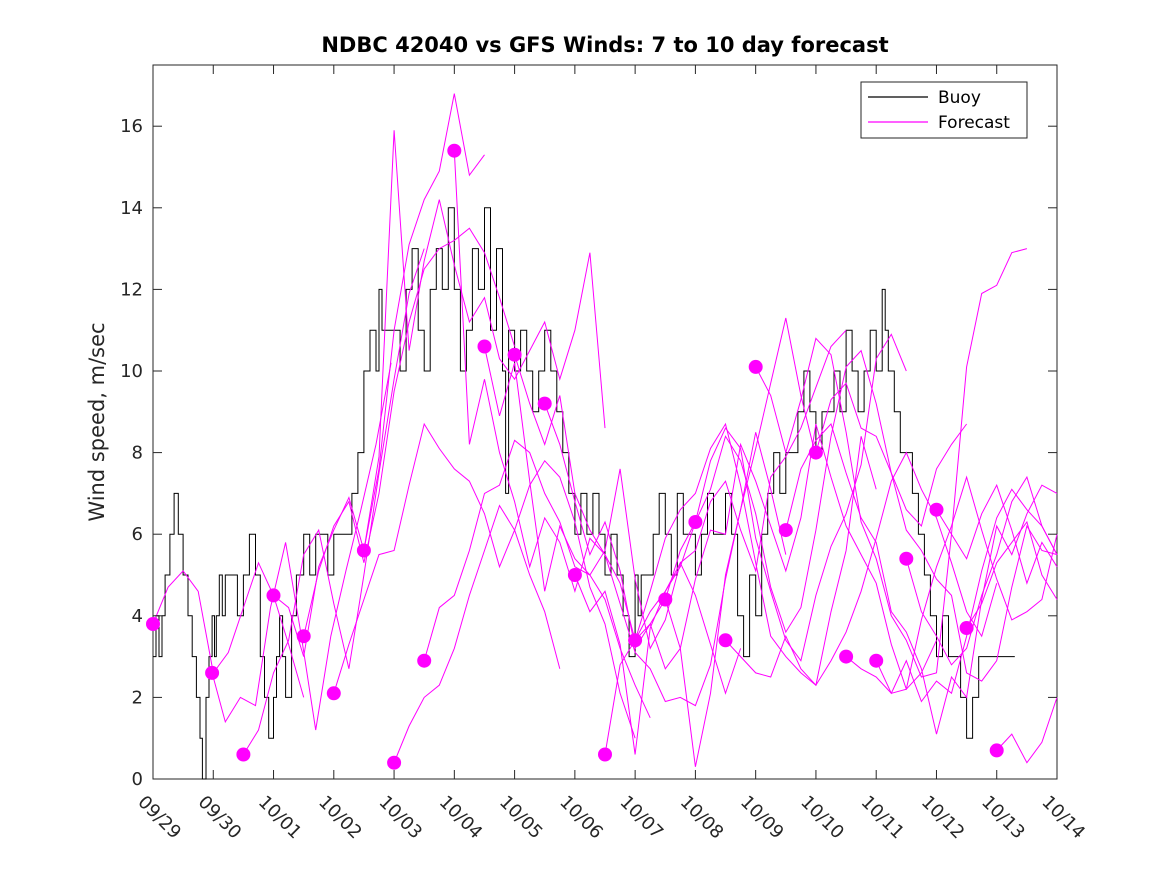  Describe the element at coordinates (131, 289) in the screenshot. I see `y-tick-label: 12` at that location.